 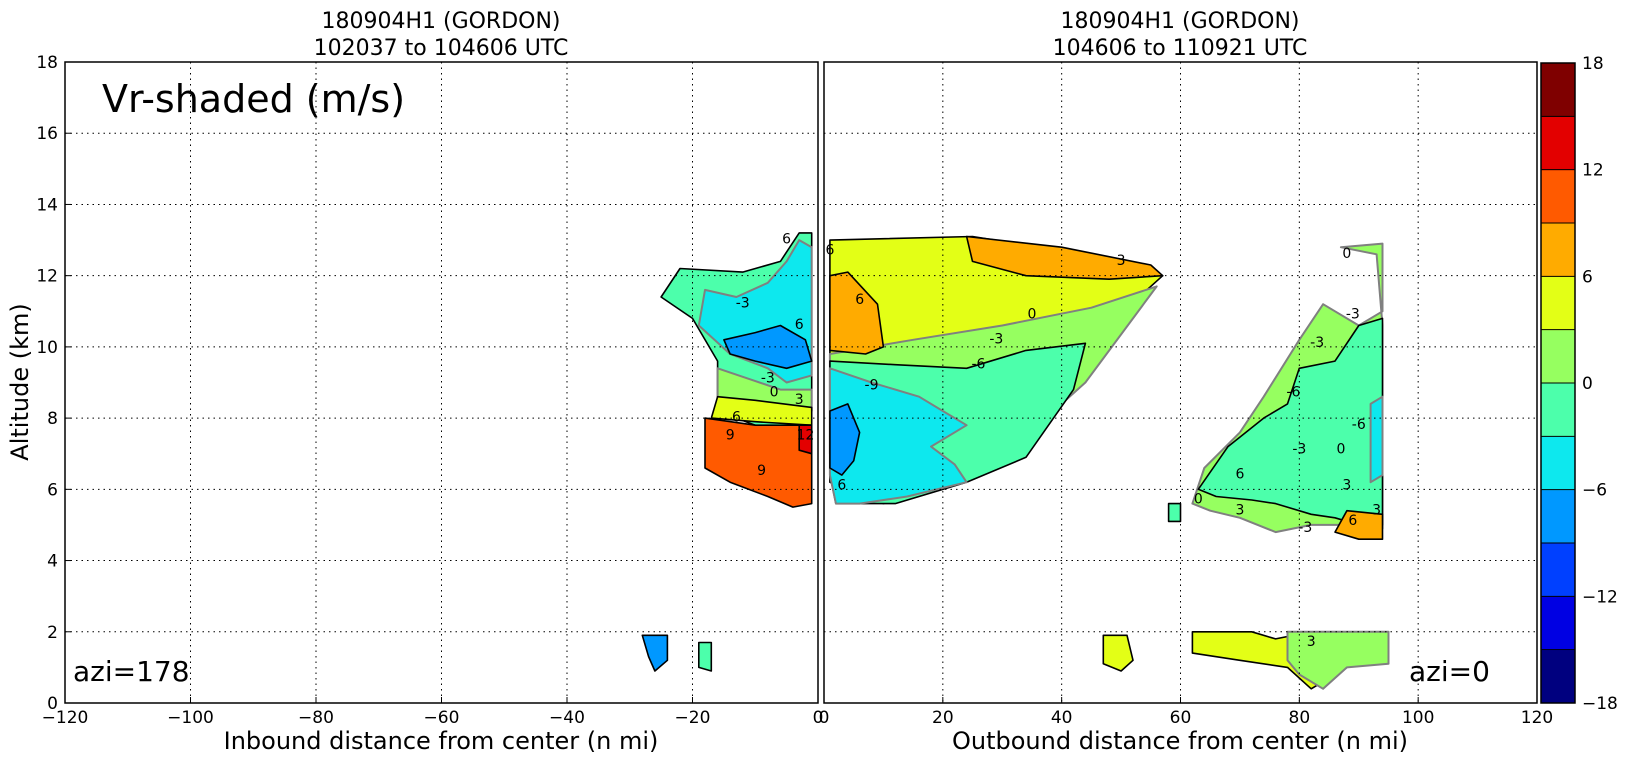 I want to click on contour-label: 12, so click(x=806, y=435).